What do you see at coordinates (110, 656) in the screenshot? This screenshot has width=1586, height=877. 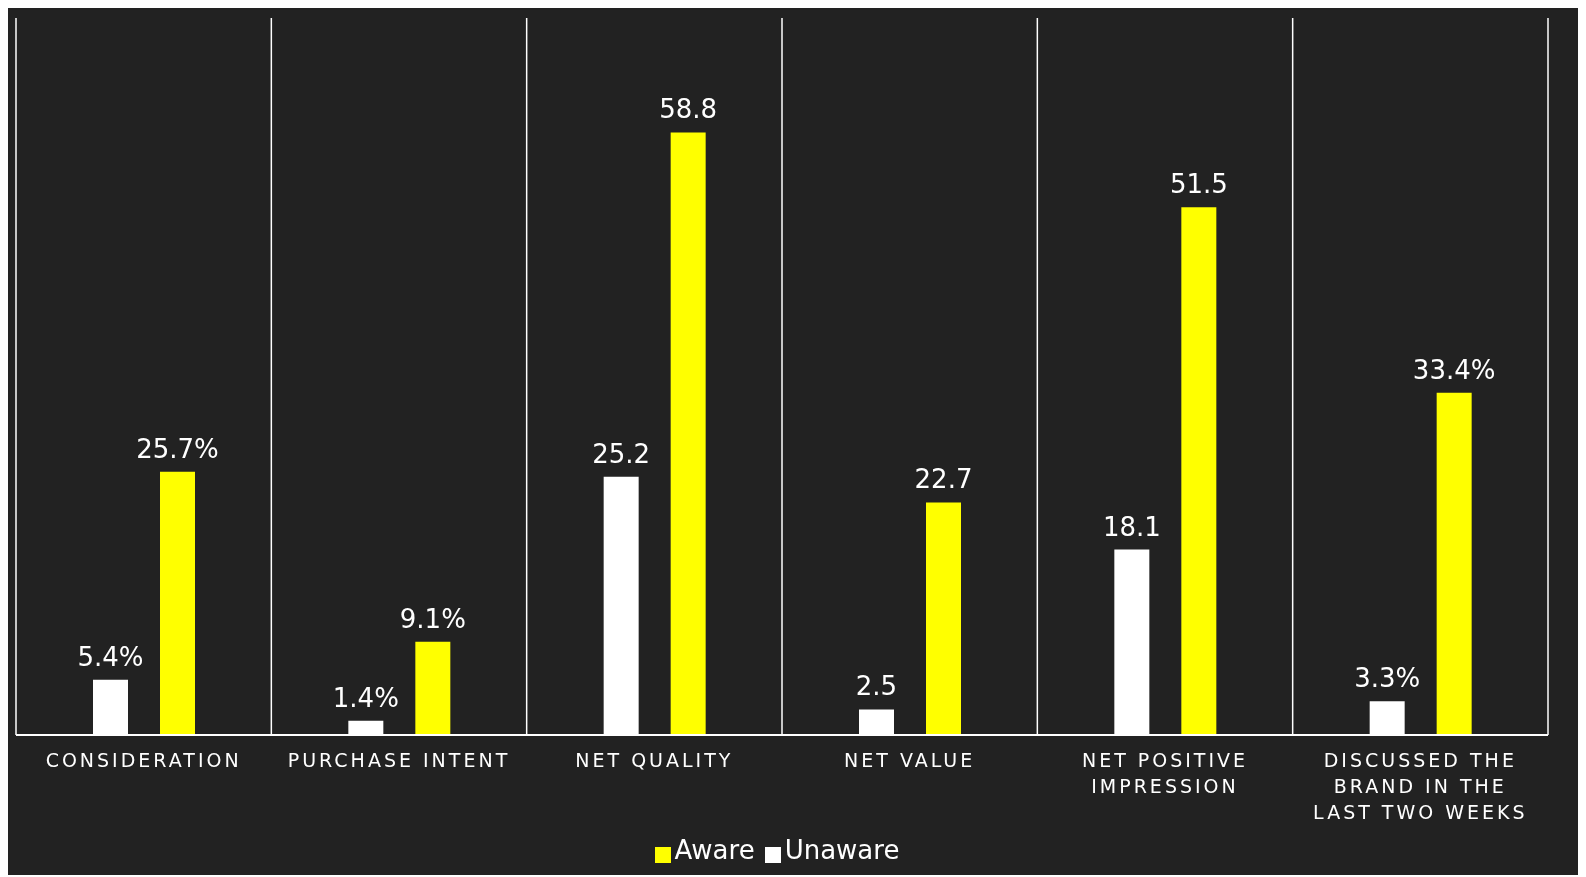 I see `data-label: 5.4%` at bounding box center [110, 656].